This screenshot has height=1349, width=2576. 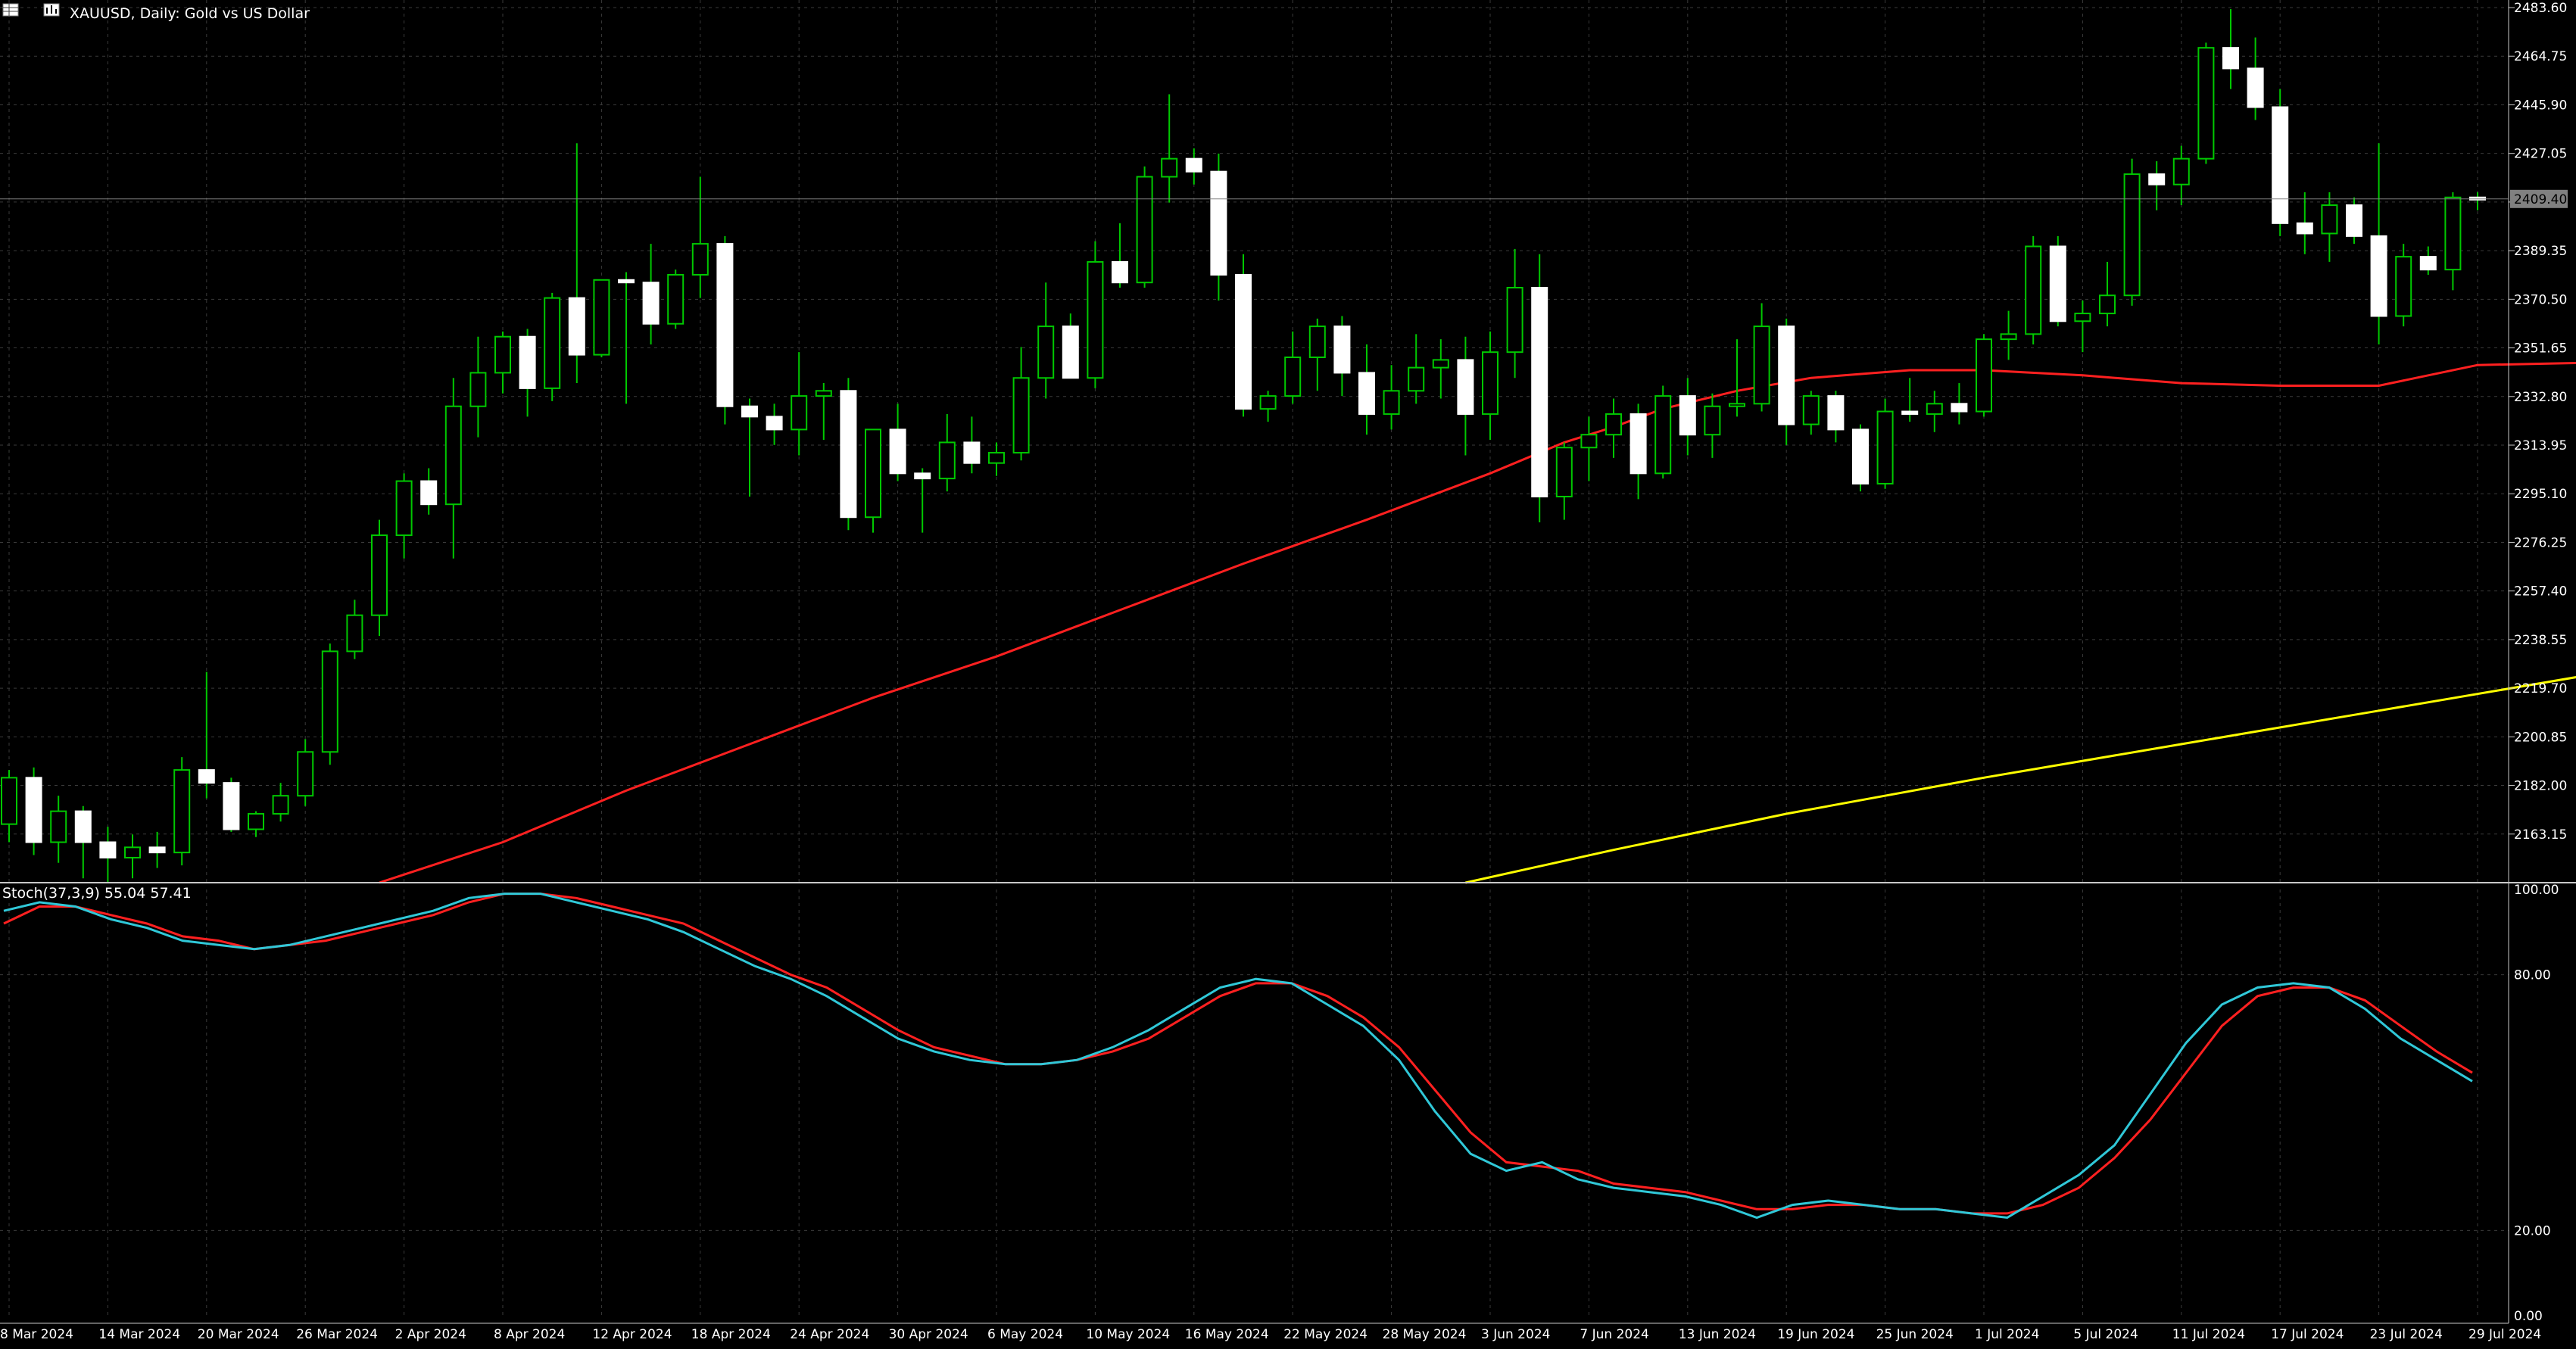 What do you see at coordinates (2307, 1335) in the screenshot?
I see `date-tick-label: 17 Jul 2024` at bounding box center [2307, 1335].